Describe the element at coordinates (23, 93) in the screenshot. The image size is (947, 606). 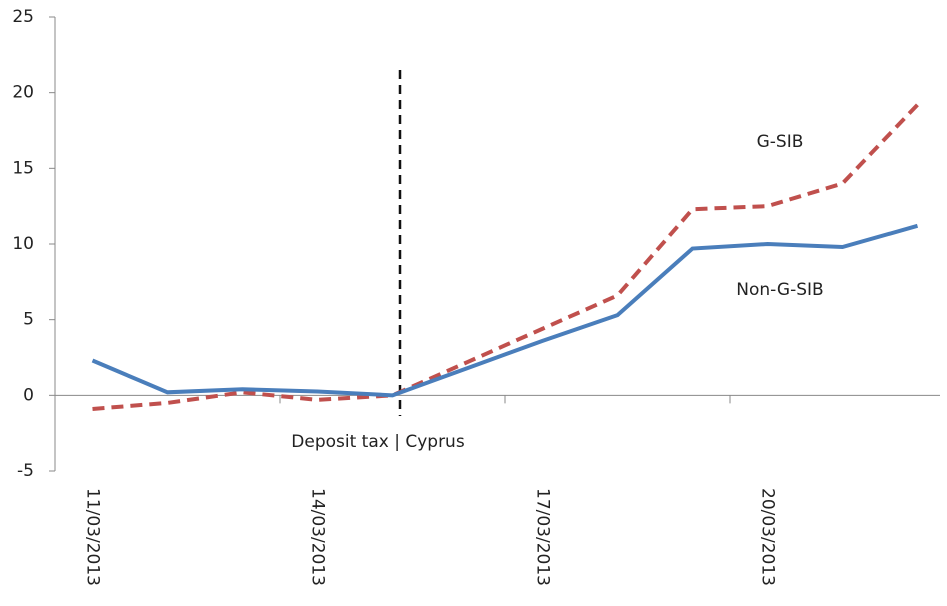
I see `y-tick-label: 20` at that location.